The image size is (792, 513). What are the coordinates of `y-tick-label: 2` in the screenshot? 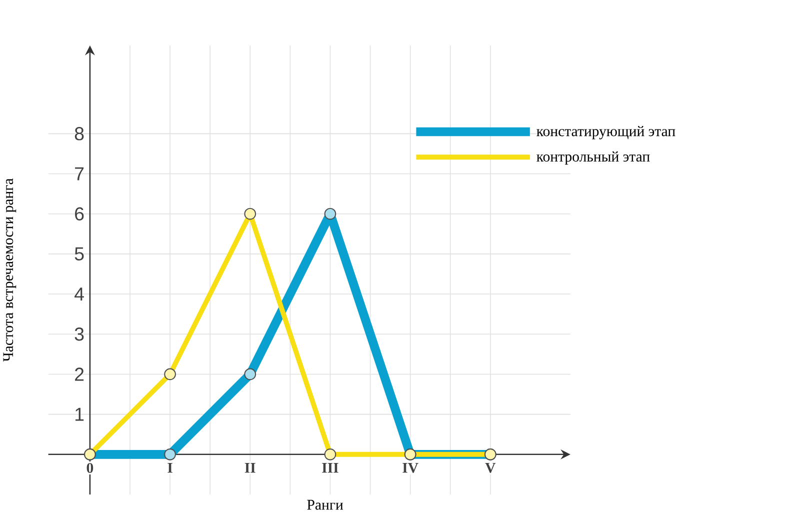 It's located at (79, 374).